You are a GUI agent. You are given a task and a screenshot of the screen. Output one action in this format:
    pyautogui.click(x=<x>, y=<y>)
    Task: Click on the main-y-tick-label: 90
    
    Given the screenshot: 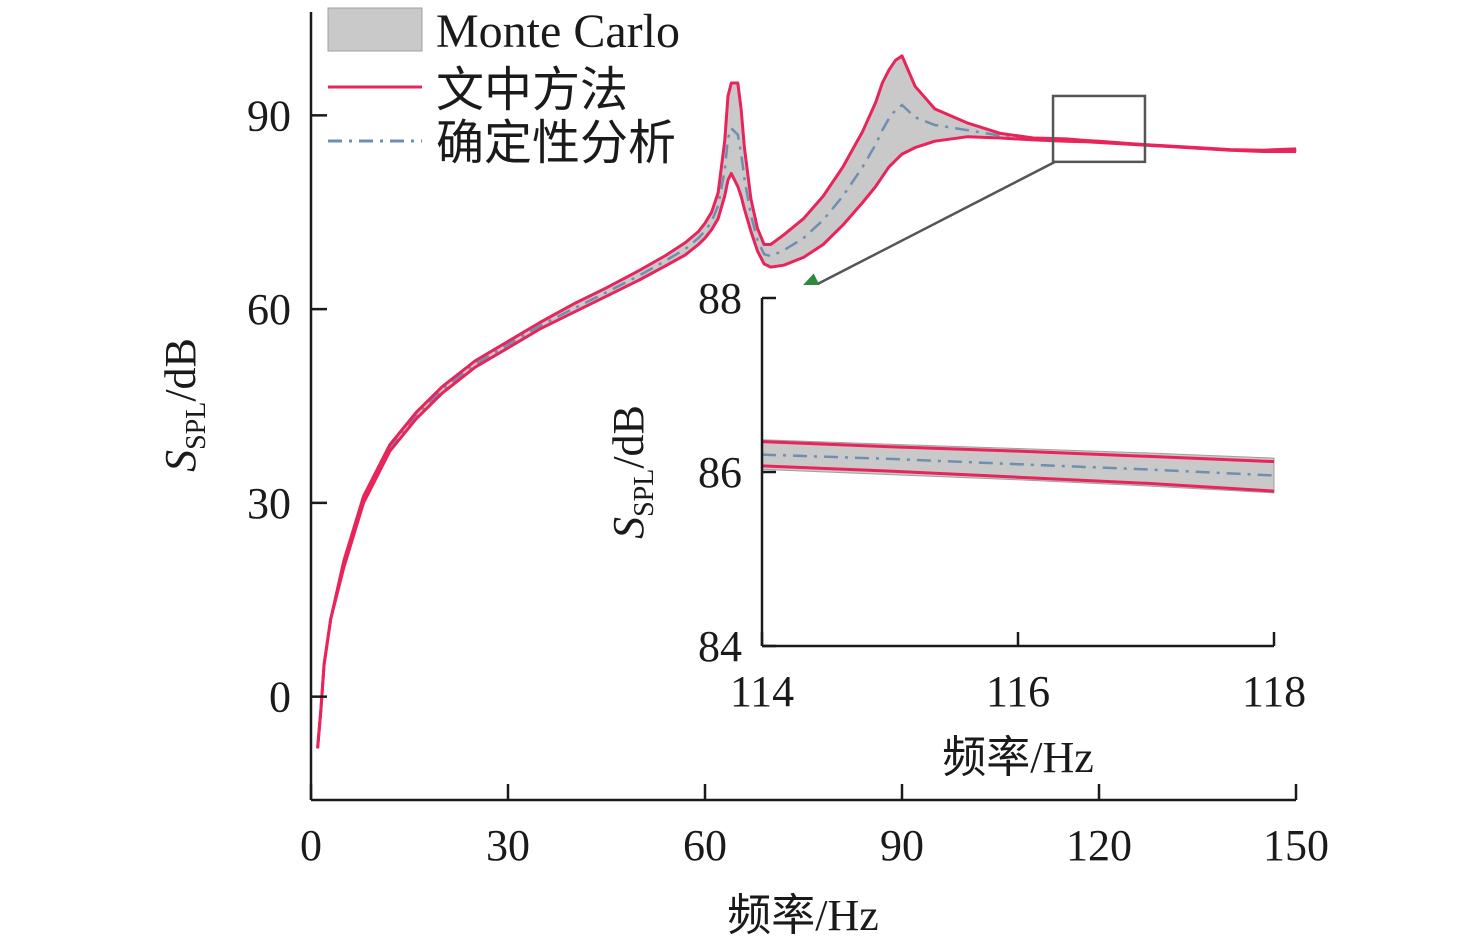 What is the action you would take?
    pyautogui.click(x=269, y=115)
    